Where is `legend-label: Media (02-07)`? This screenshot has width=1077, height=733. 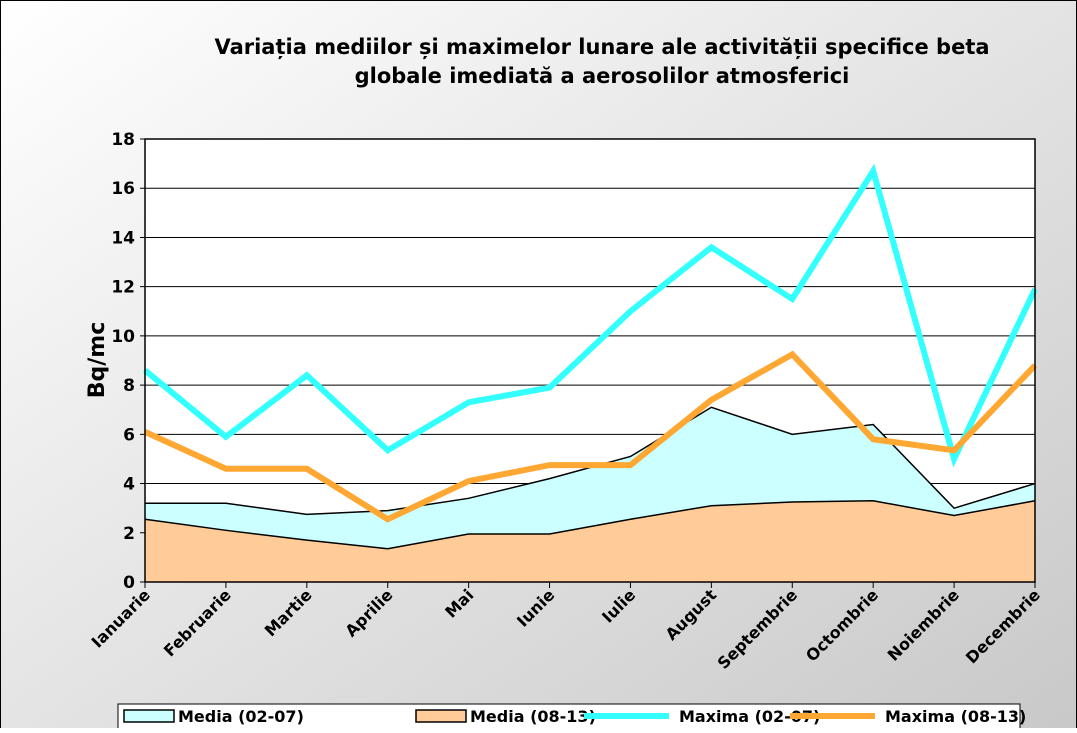 legend-label: Media (02-07) is located at coordinates (241, 716).